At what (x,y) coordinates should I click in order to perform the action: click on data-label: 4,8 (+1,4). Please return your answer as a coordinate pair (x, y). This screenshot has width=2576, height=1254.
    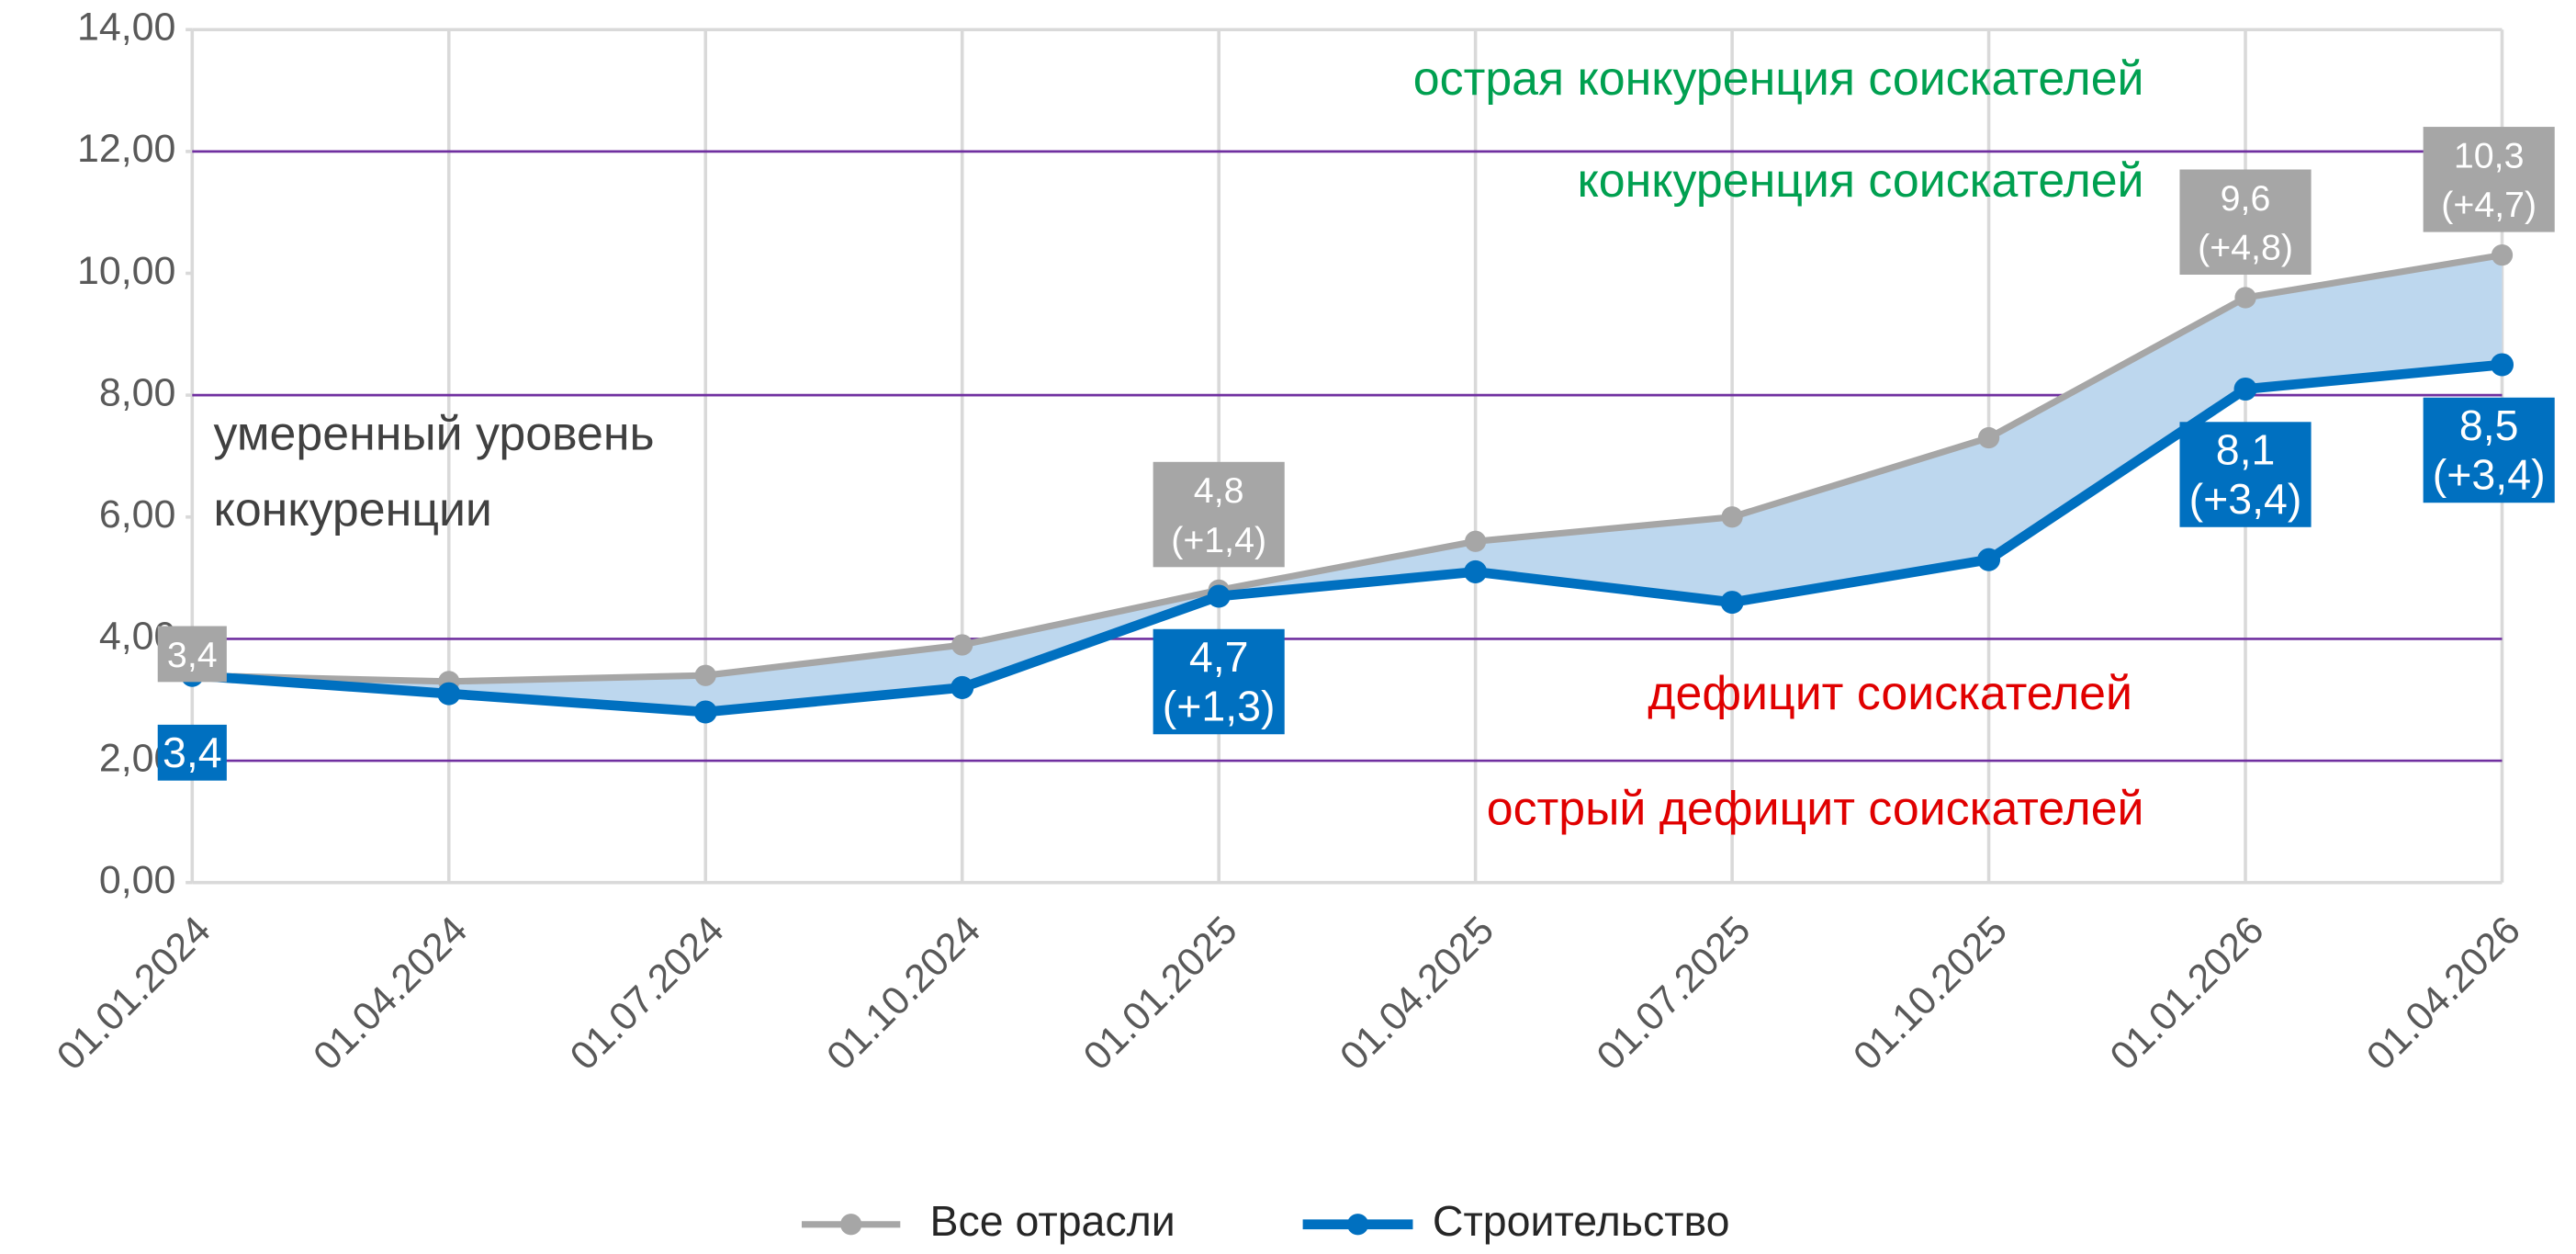
    Looking at the image, I should click on (1219, 515).